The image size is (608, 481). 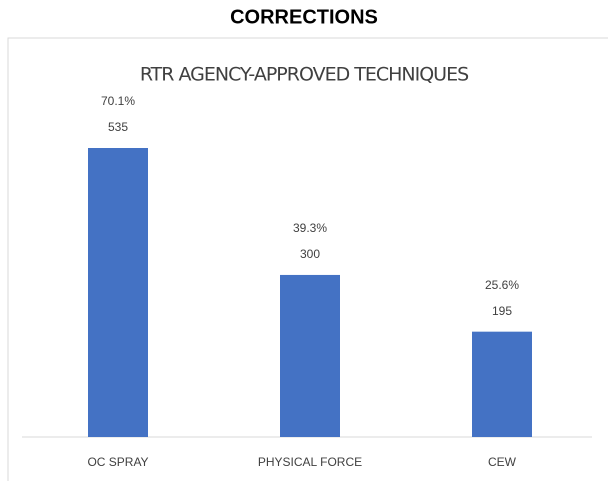 What do you see at coordinates (310, 254) in the screenshot?
I see `value-label: 300` at bounding box center [310, 254].